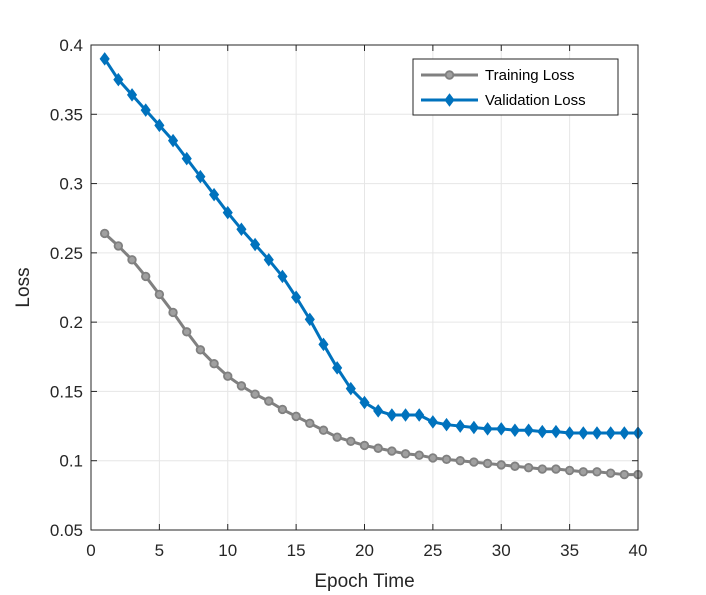 Image resolution: width=706 pixels, height=595 pixels. I want to click on x-tick-label: 15, so click(296, 550).